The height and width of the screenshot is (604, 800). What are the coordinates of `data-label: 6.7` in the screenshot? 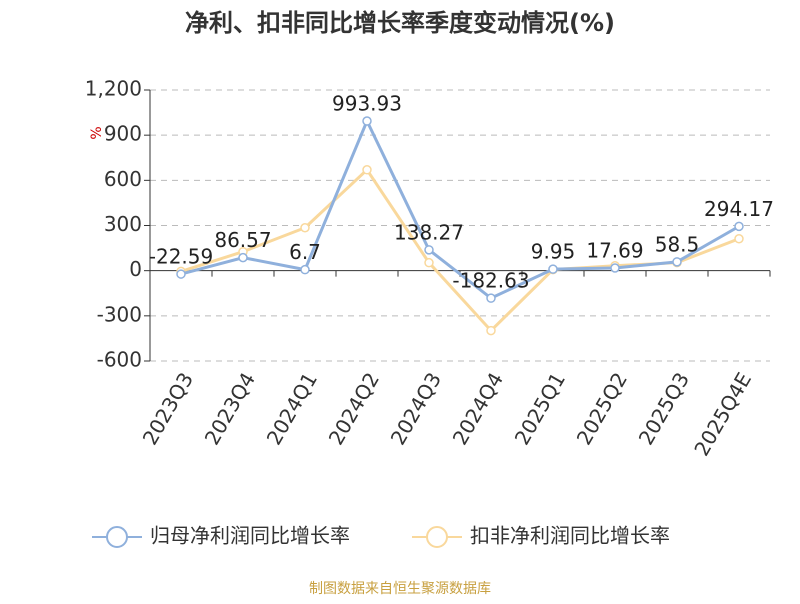 It's located at (305, 252).